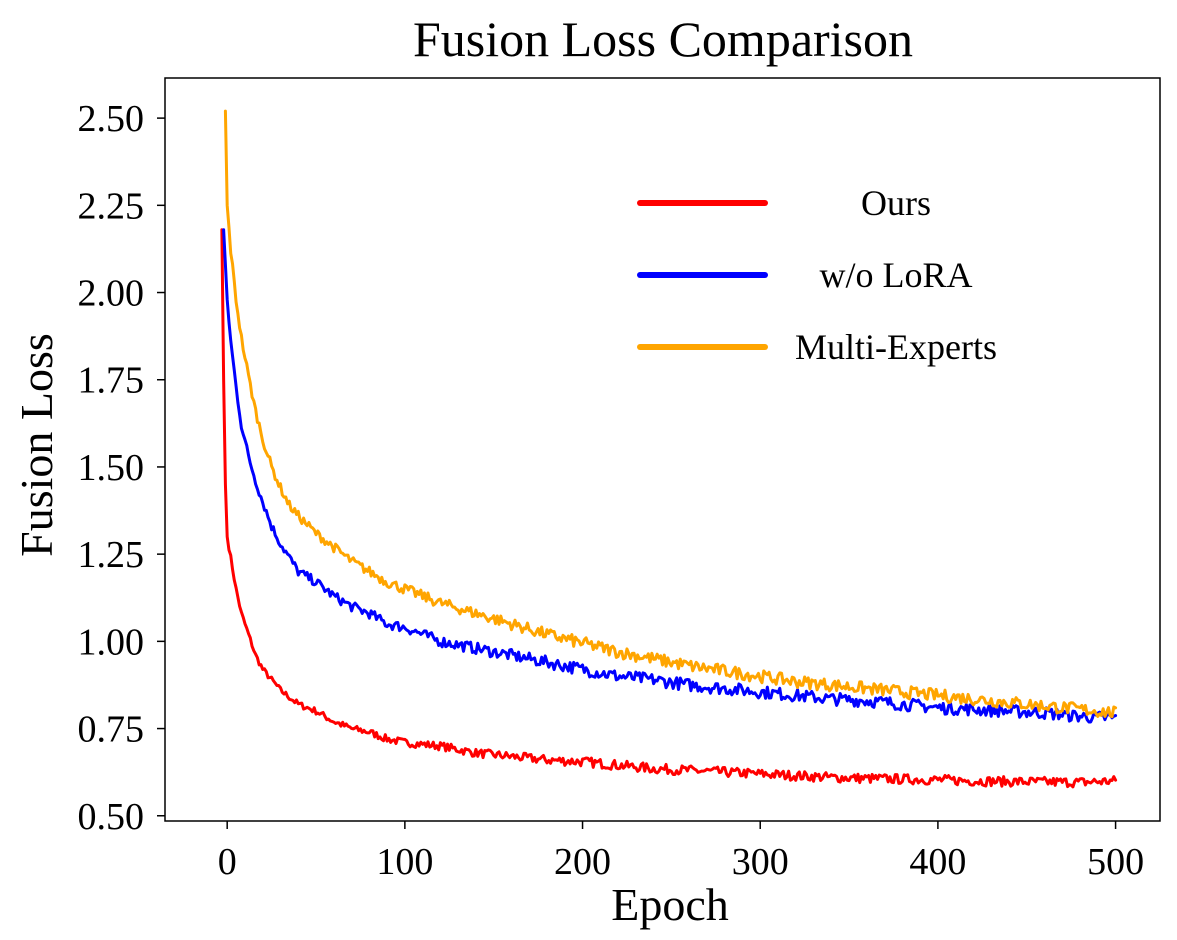 The width and height of the screenshot is (1177, 940). What do you see at coordinates (111, 730) in the screenshot?
I see `y-tick-label: 0.75` at bounding box center [111, 730].